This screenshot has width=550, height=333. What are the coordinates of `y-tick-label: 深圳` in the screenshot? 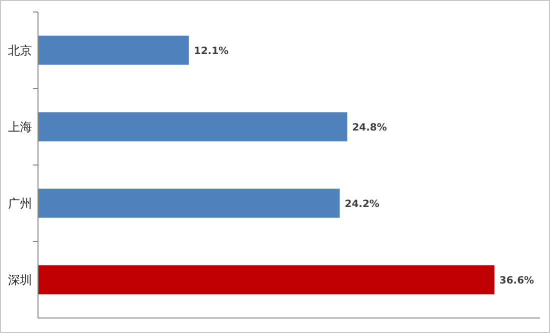 It's located at (20, 279).